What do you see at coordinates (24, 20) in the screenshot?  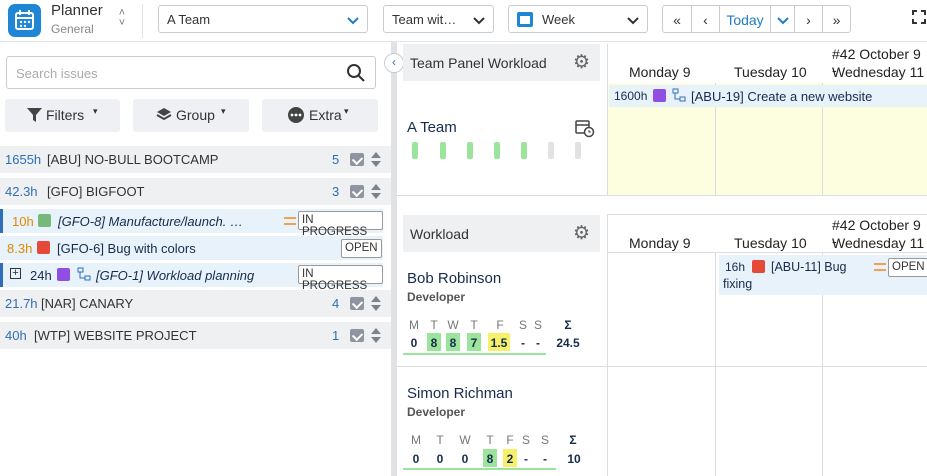 I see `calendar-icon` at bounding box center [24, 20].